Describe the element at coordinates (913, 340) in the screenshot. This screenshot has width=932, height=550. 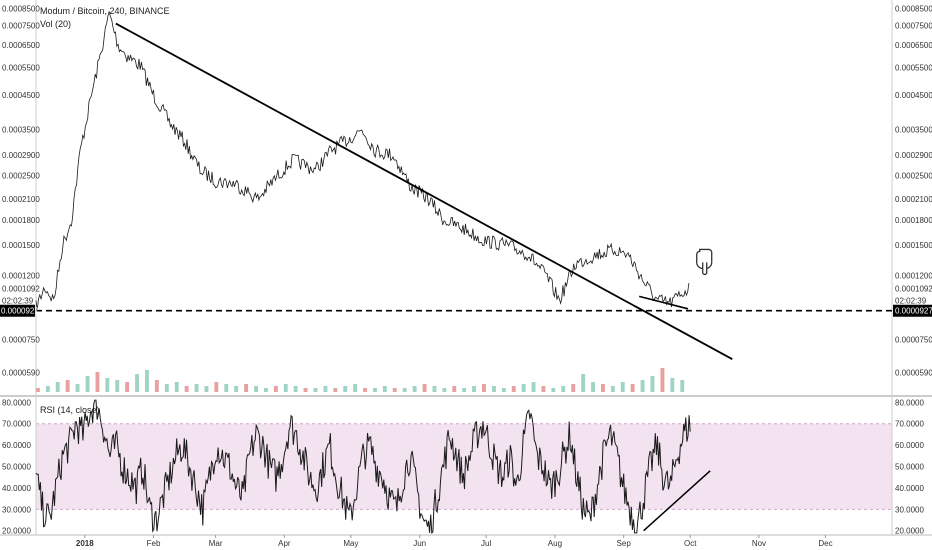
I see `price-tick-label: 0.0000750` at that location.